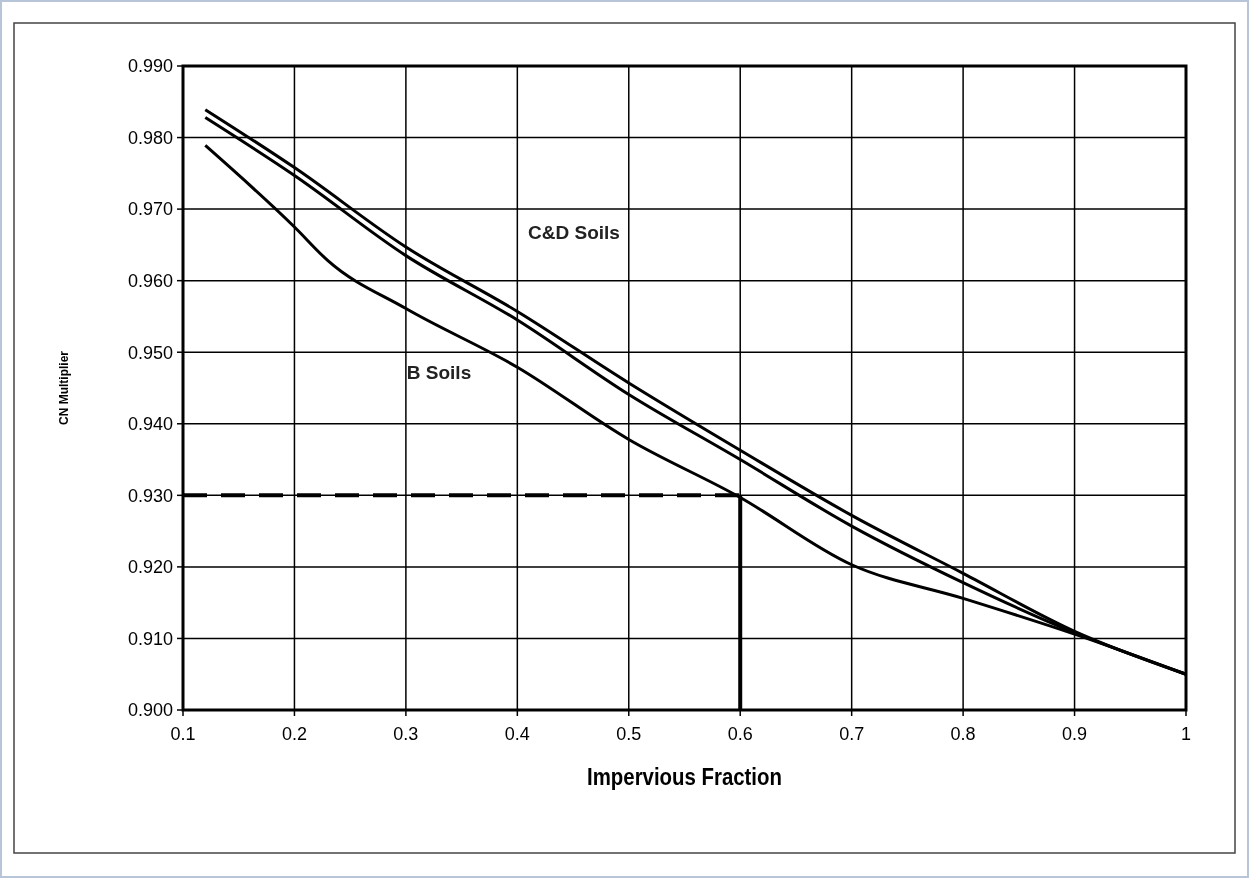 This screenshot has height=878, width=1249. What do you see at coordinates (150, 638) in the screenshot?
I see `y-tick-label: 0.910` at bounding box center [150, 638].